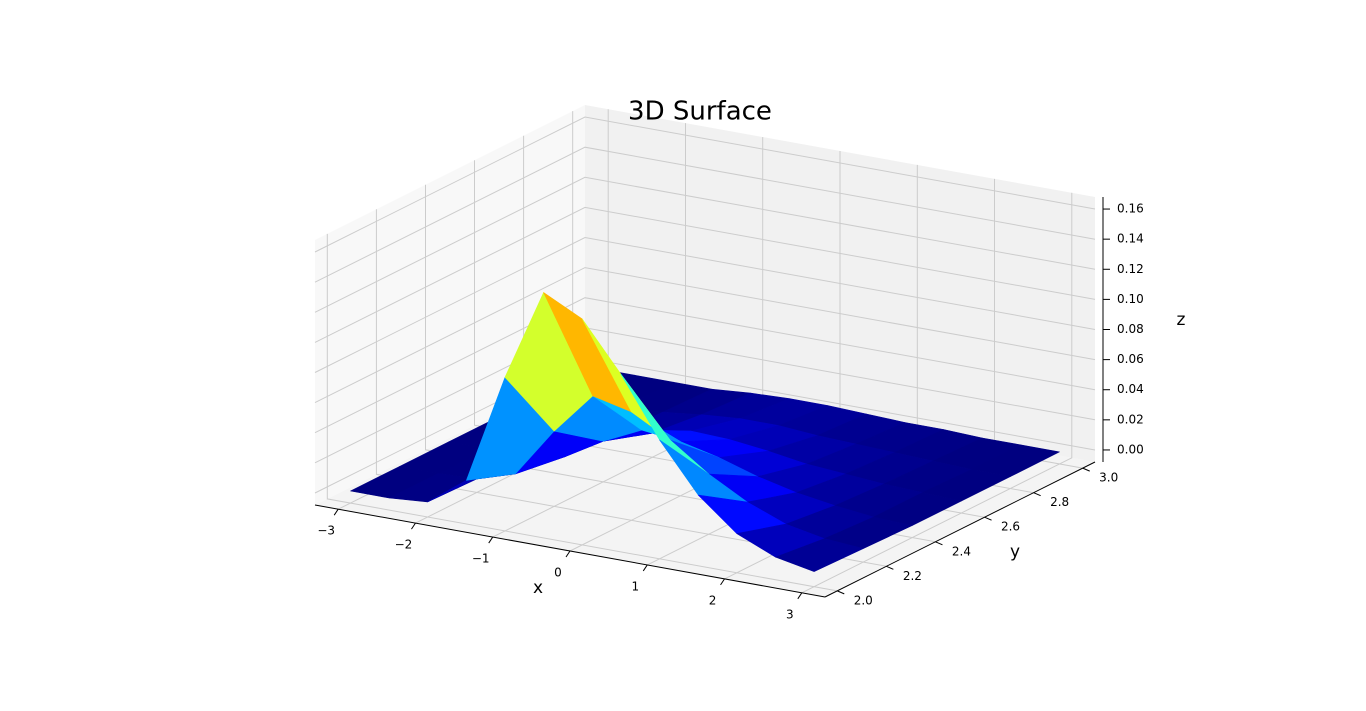 This screenshot has width=1366, height=711. I want to click on y-axis-label: y, so click(1015, 552).